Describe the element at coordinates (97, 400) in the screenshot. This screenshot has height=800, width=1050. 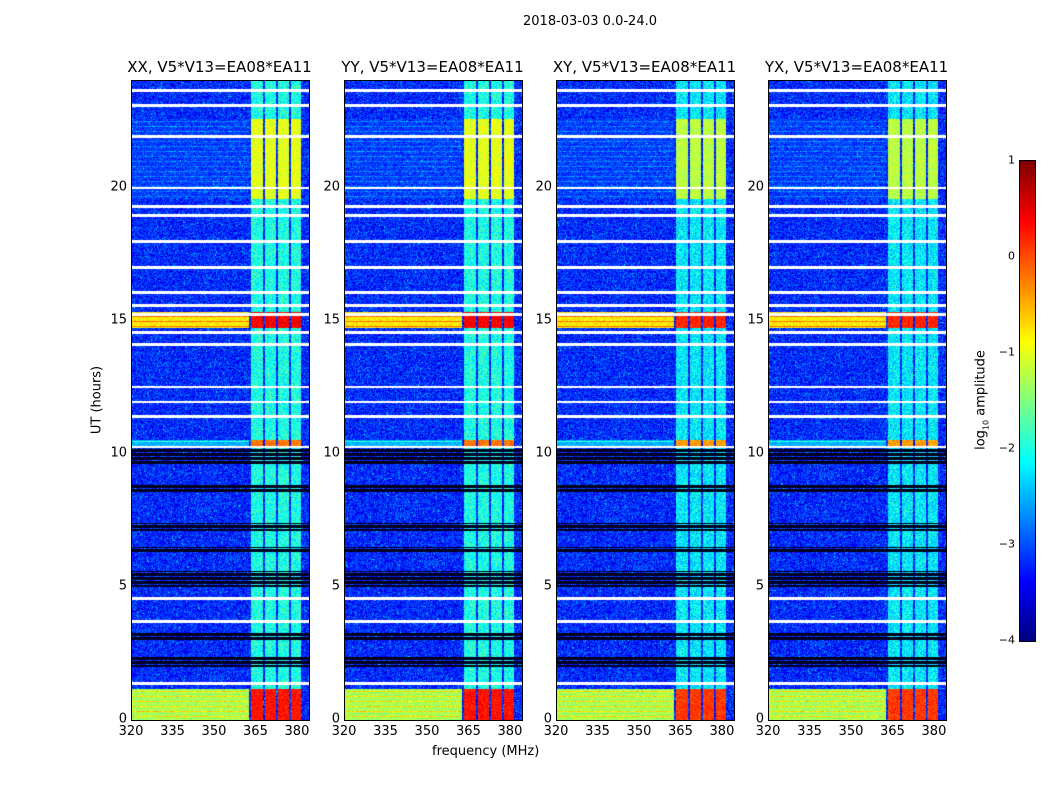
I see `y-axis-label: UT (hours)` at that location.